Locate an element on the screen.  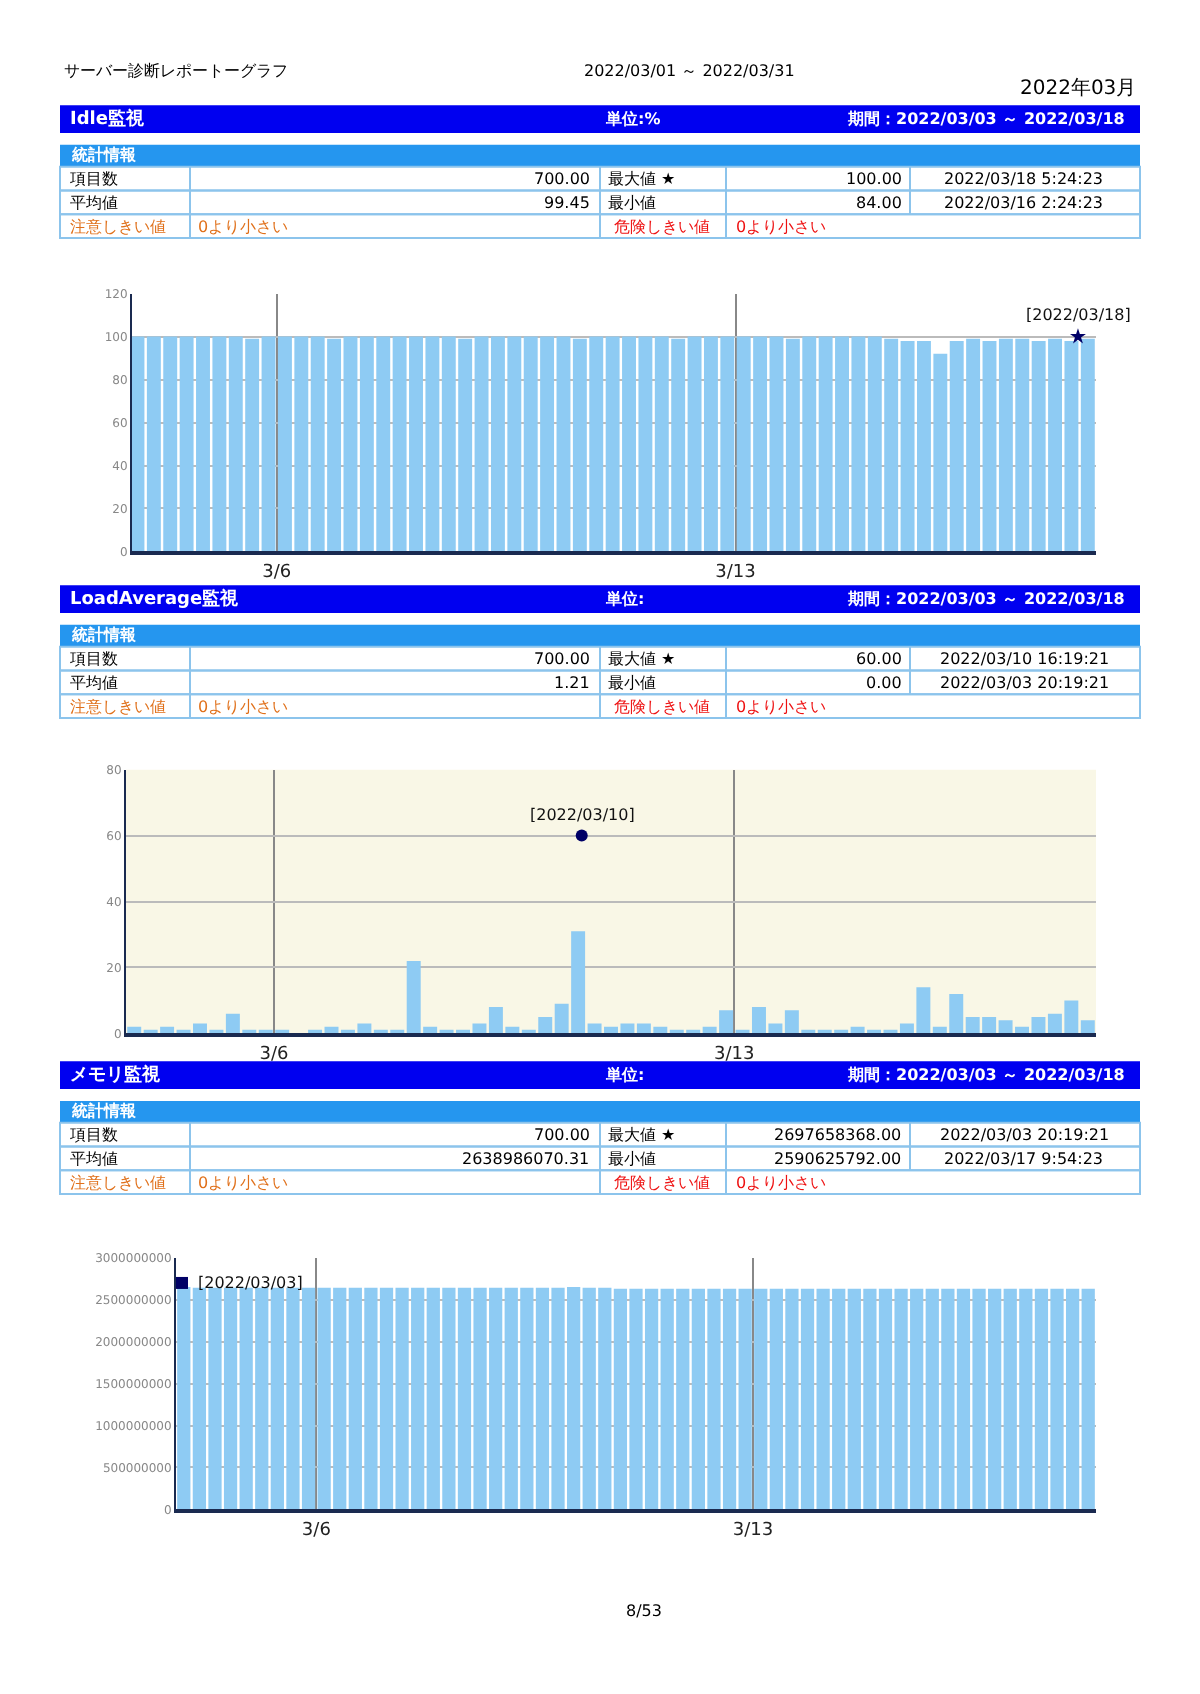
text: 100.00 is located at coordinates (874, 179).